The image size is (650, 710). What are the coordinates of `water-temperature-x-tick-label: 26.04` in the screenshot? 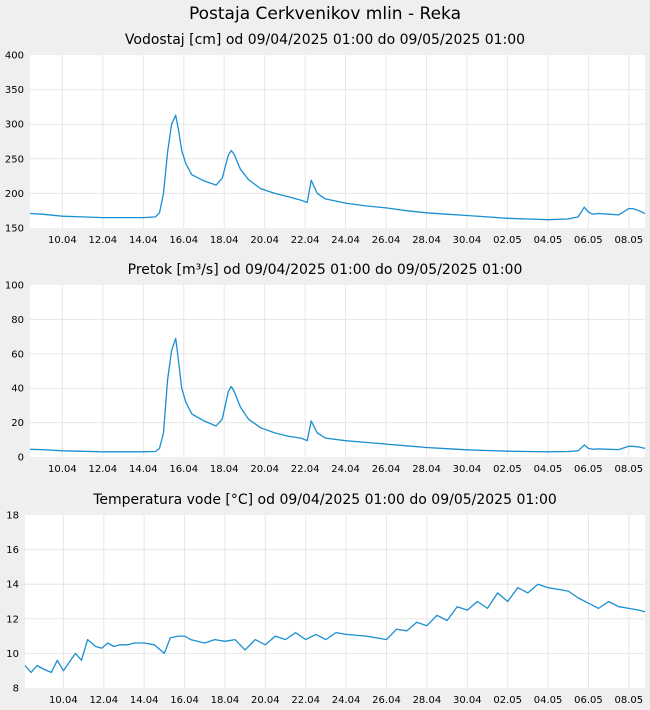 It's located at (386, 700).